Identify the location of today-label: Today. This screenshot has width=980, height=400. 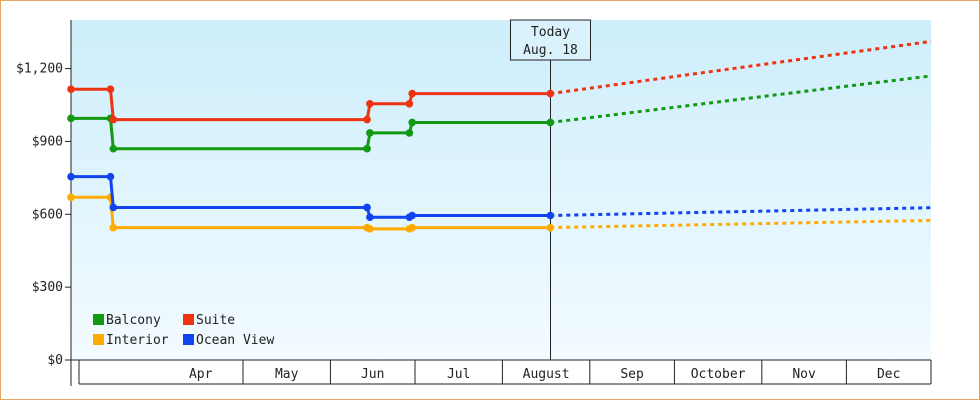
(550, 32).